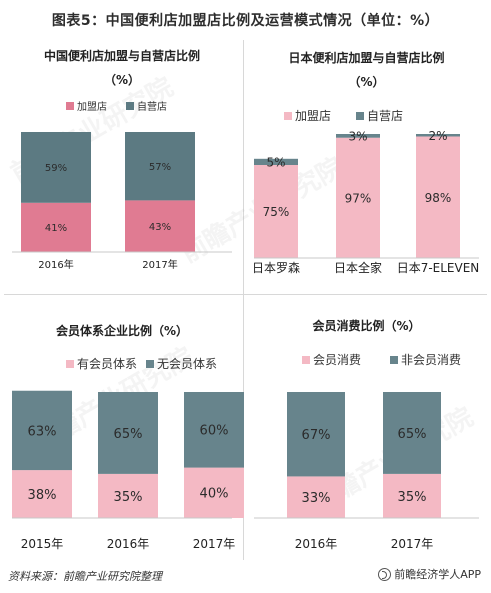  I want to click on source-note: 资料来源：前瞻产业研究院整理, so click(85, 576).